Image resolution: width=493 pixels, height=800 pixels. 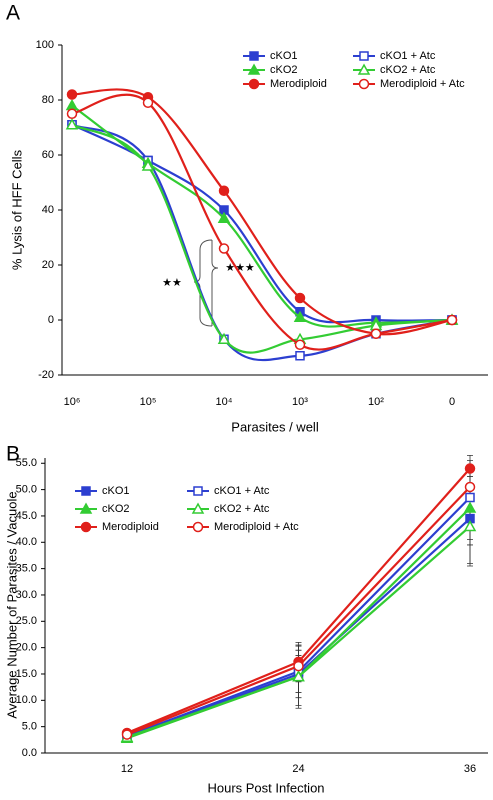 I want to click on y-tick-label: 80, so click(x=48, y=100).